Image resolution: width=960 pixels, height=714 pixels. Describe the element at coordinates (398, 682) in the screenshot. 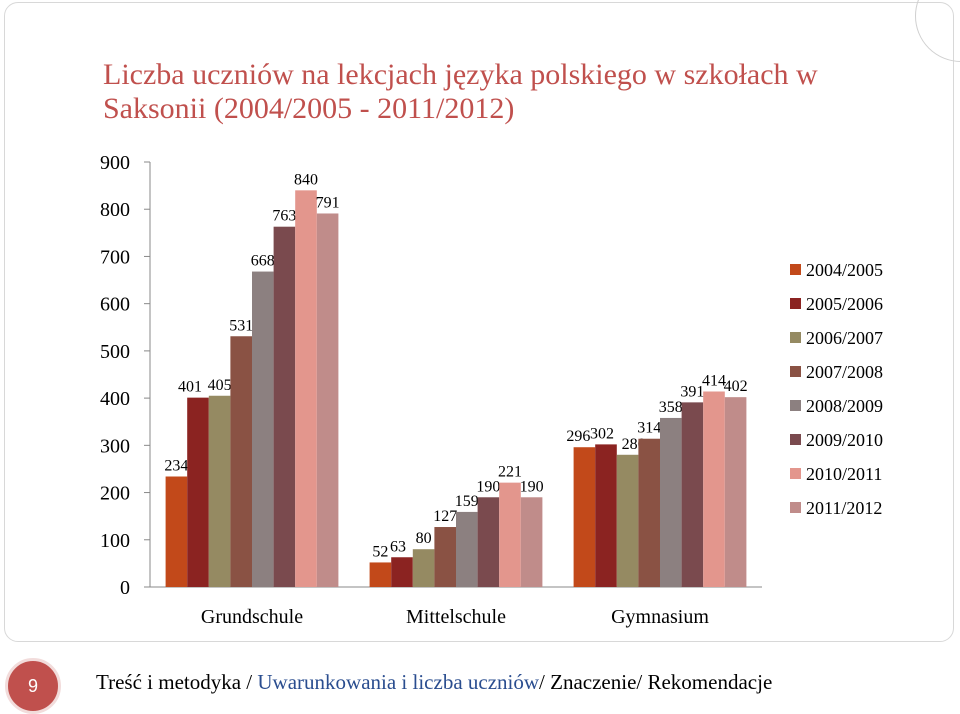

I see `breadcrumb-current: Uwarunkowania i liczba uczniów` at that location.